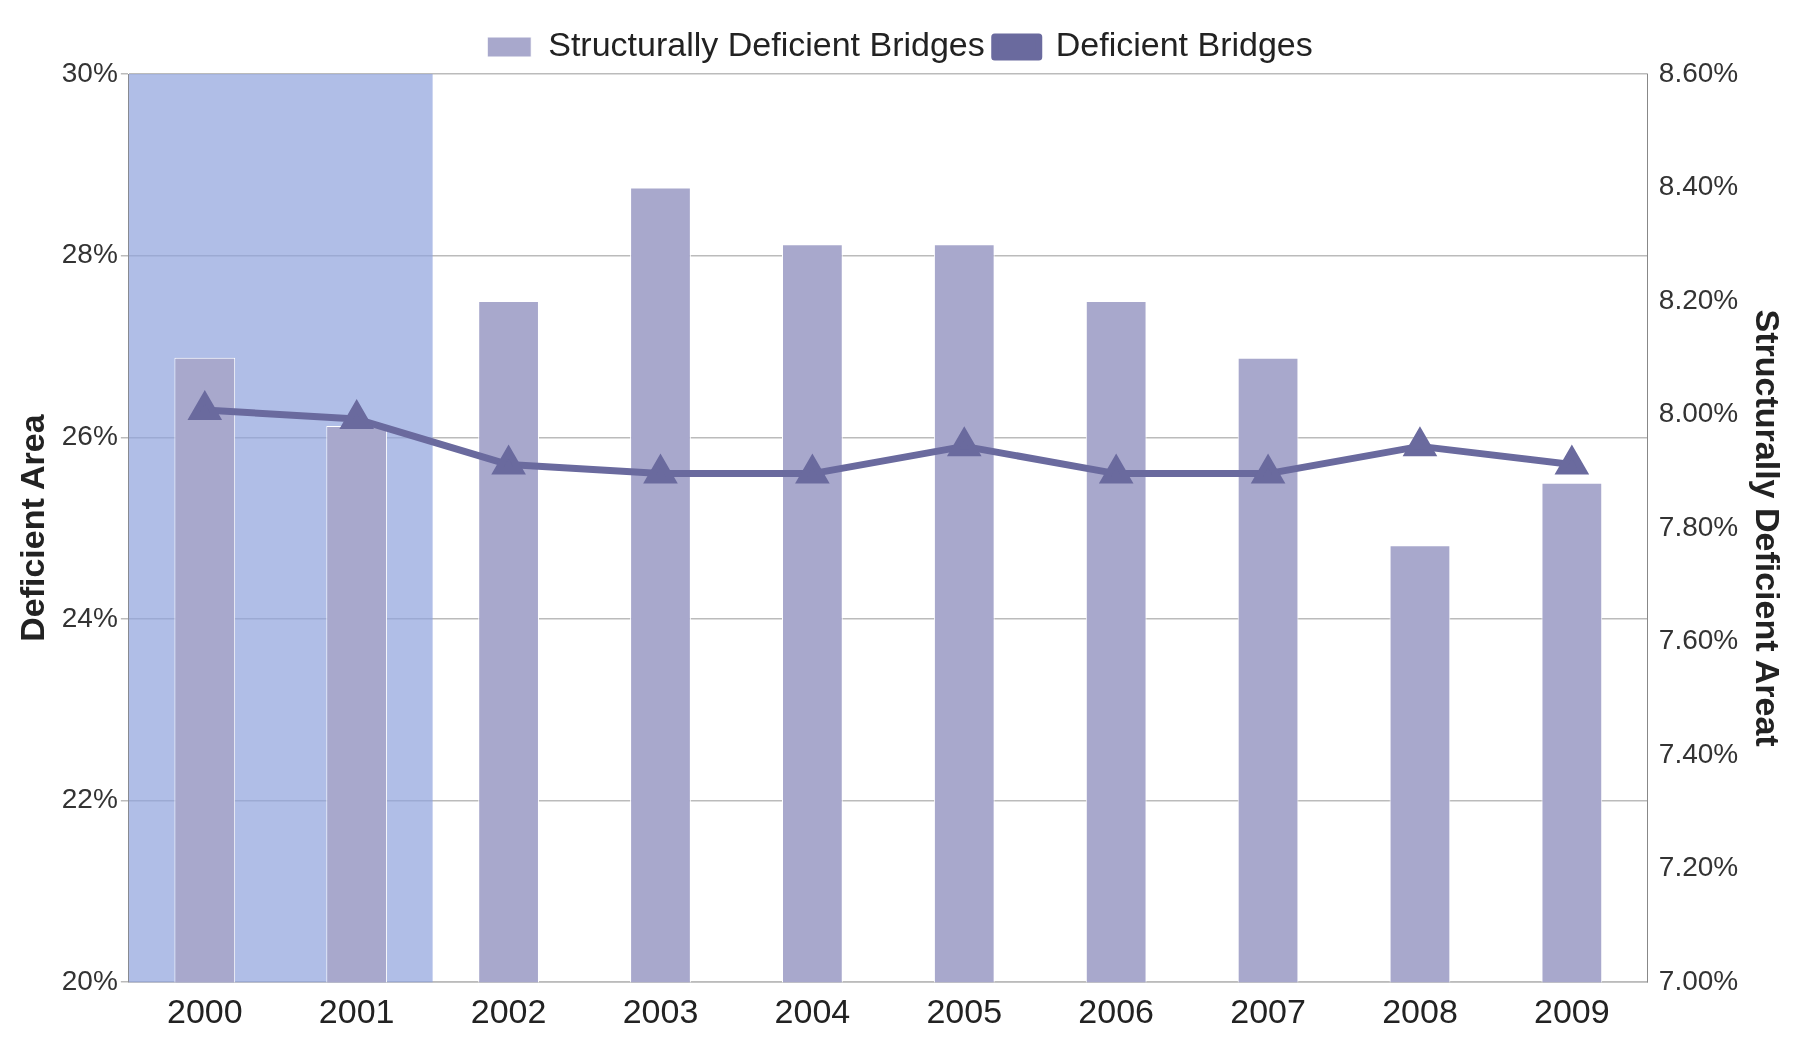 The image size is (1800, 1047). Describe the element at coordinates (1572, 1010) in the screenshot. I see `x-tick-label: 2009` at that location.